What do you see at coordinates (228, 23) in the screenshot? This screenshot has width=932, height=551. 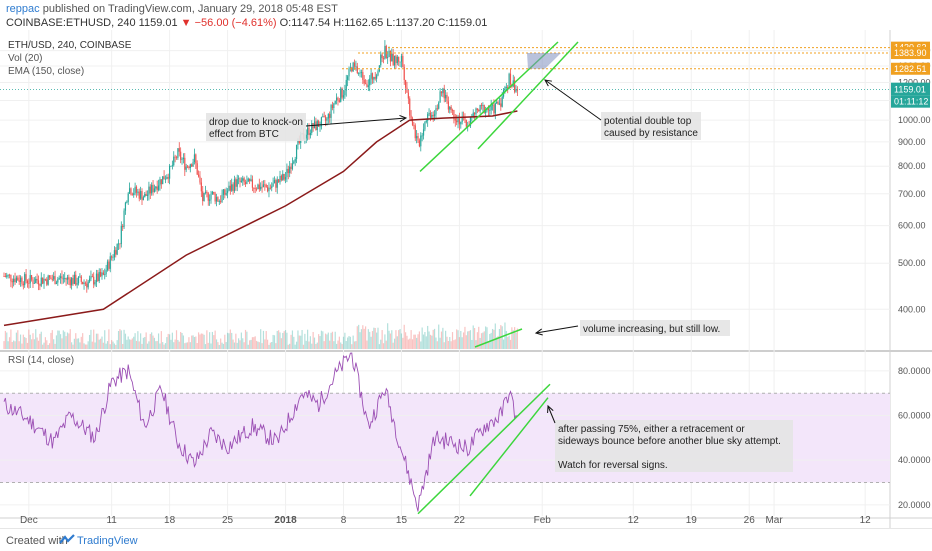 I see `change-value: ▼ −56.00 (−4.61%)` at bounding box center [228, 23].